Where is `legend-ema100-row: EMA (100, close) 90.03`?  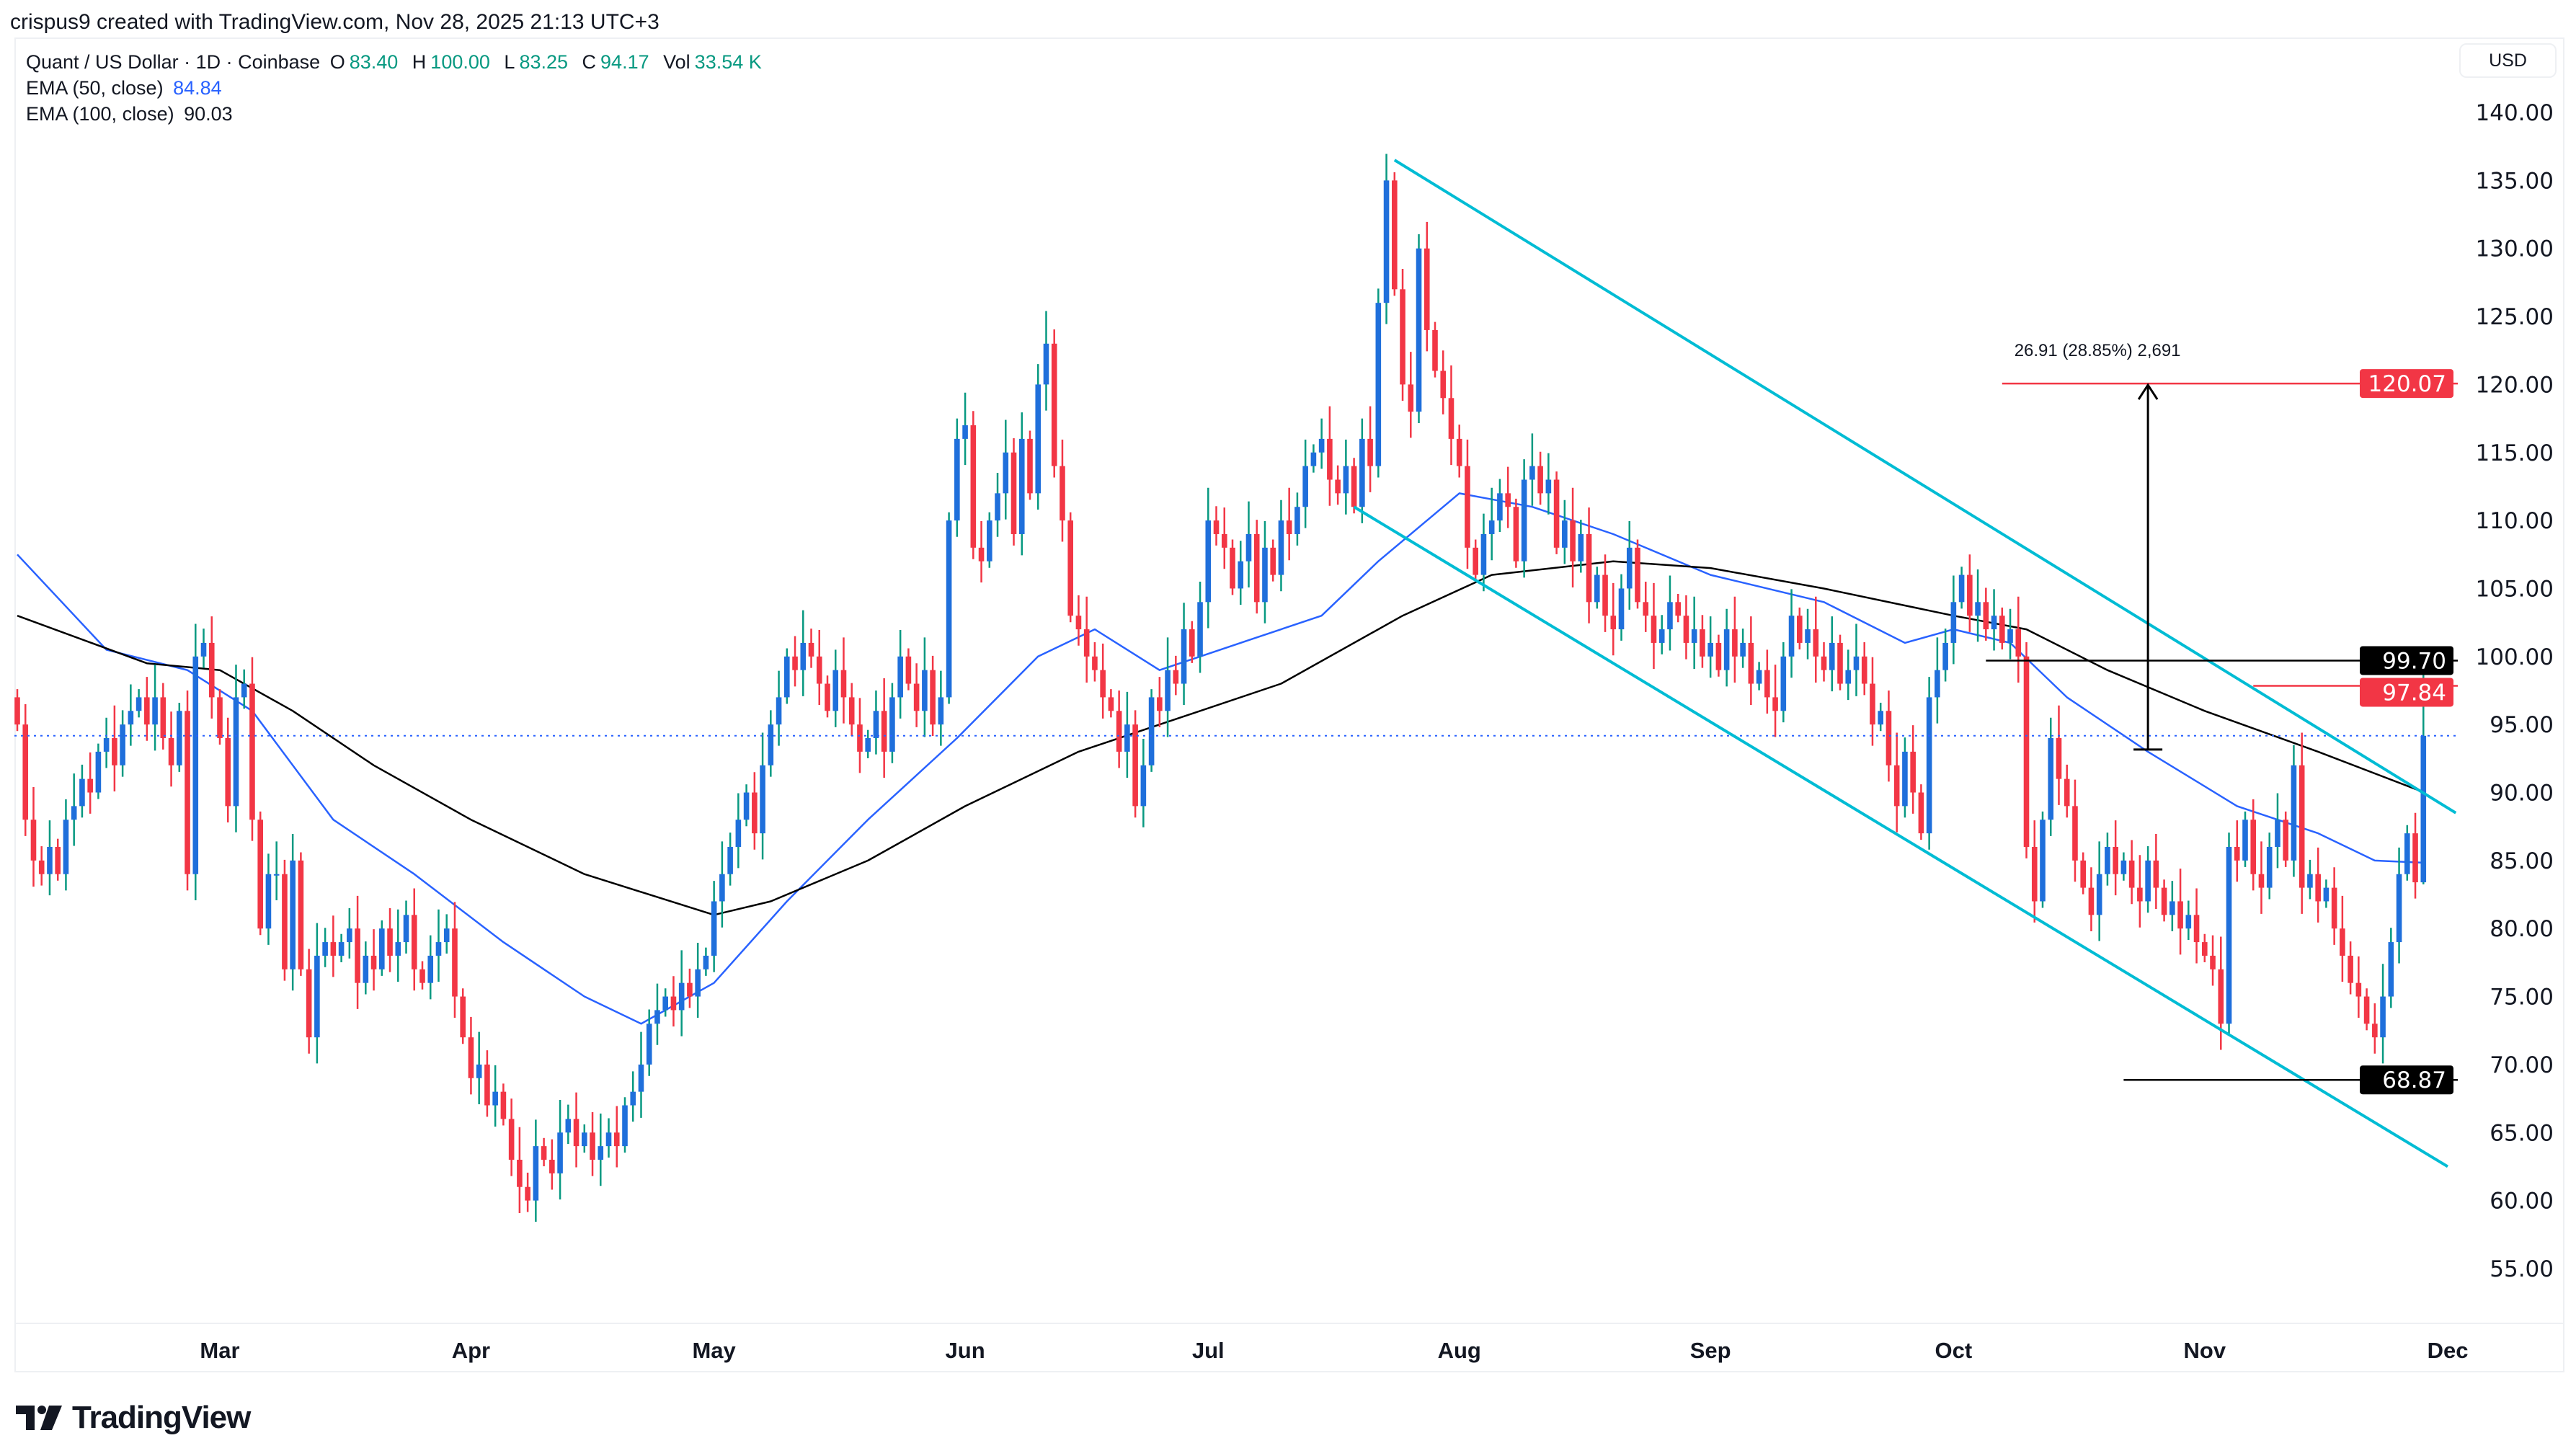 legend-ema100-row: EMA (100, close) 90.03 is located at coordinates (398, 114).